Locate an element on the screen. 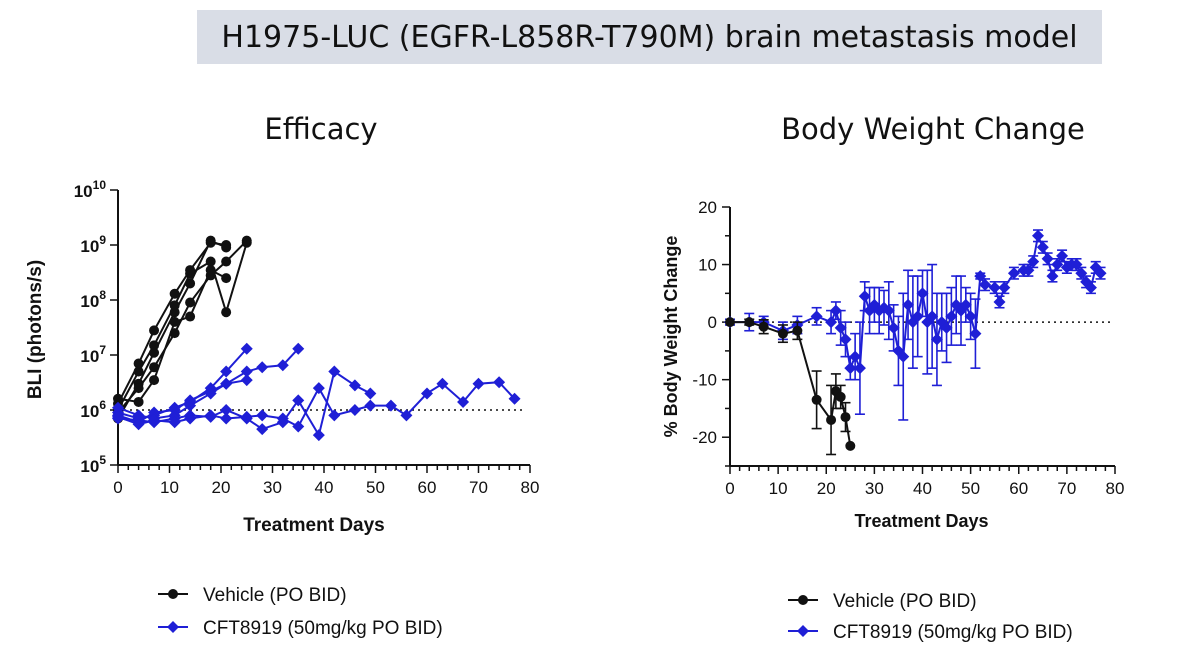 The height and width of the screenshot is (662, 1177). y-tick-label: -10 is located at coordinates (704, 380).